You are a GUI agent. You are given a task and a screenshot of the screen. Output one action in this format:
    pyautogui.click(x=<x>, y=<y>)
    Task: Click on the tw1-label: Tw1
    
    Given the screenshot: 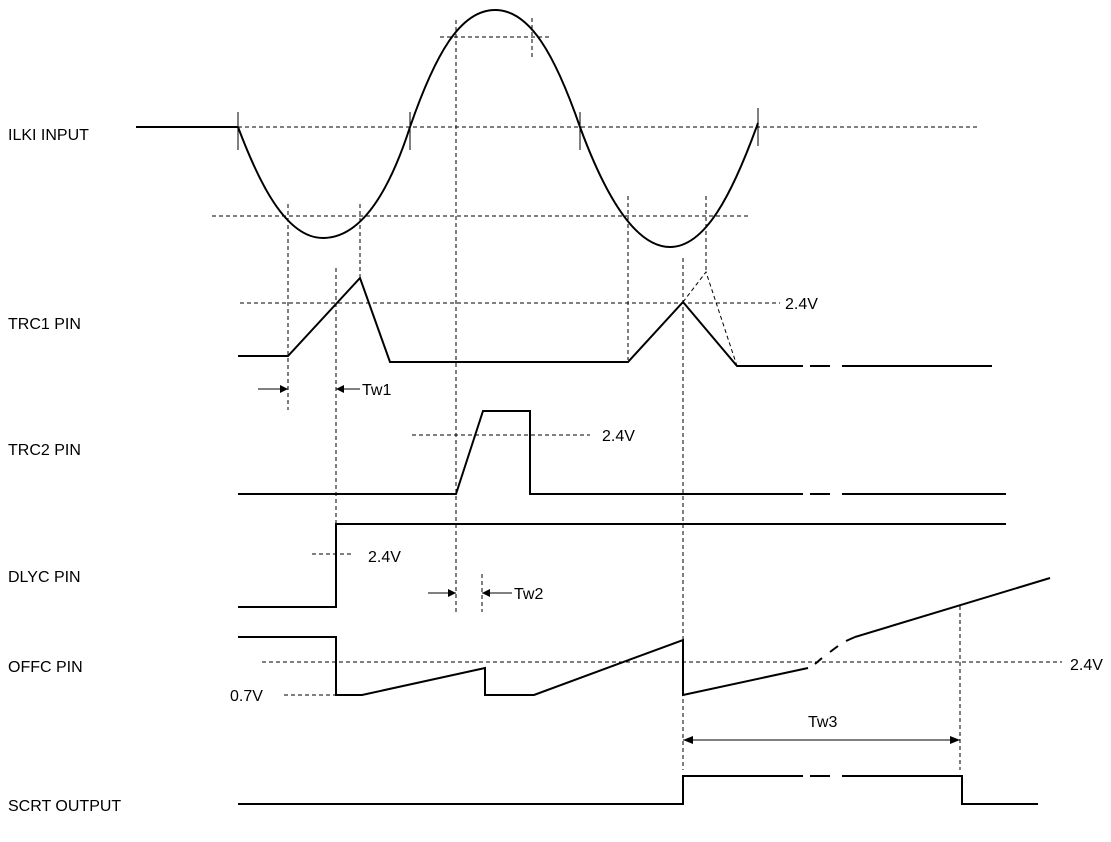 What is the action you would take?
    pyautogui.click(x=376, y=390)
    